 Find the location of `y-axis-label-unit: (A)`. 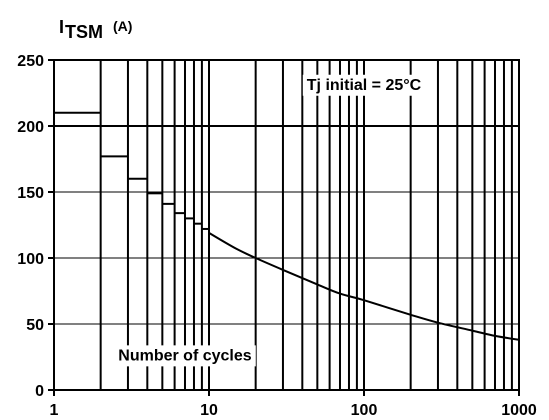

y-axis-label-unit: (A) is located at coordinates (122, 26).